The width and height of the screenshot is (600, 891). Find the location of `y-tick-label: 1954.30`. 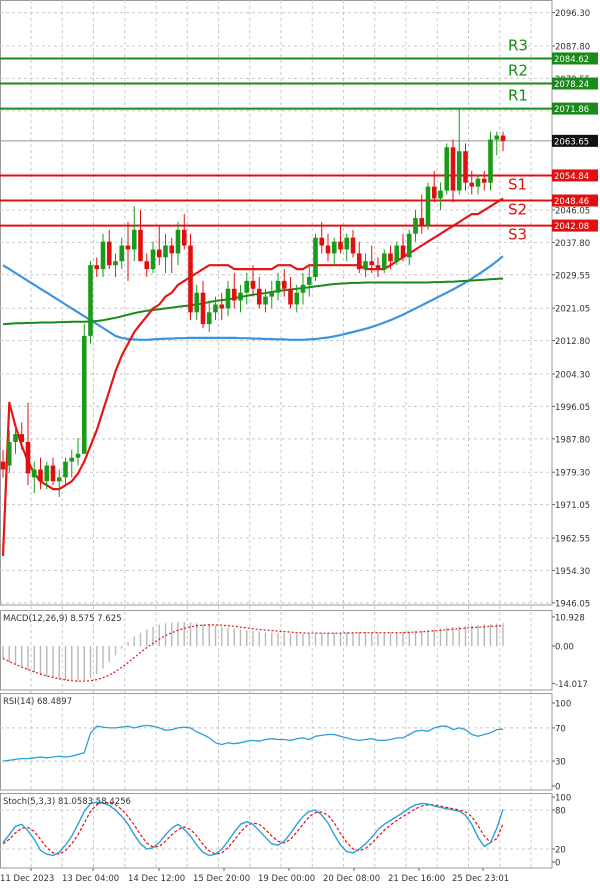

y-tick-label: 1954.30 is located at coordinates (572, 572).